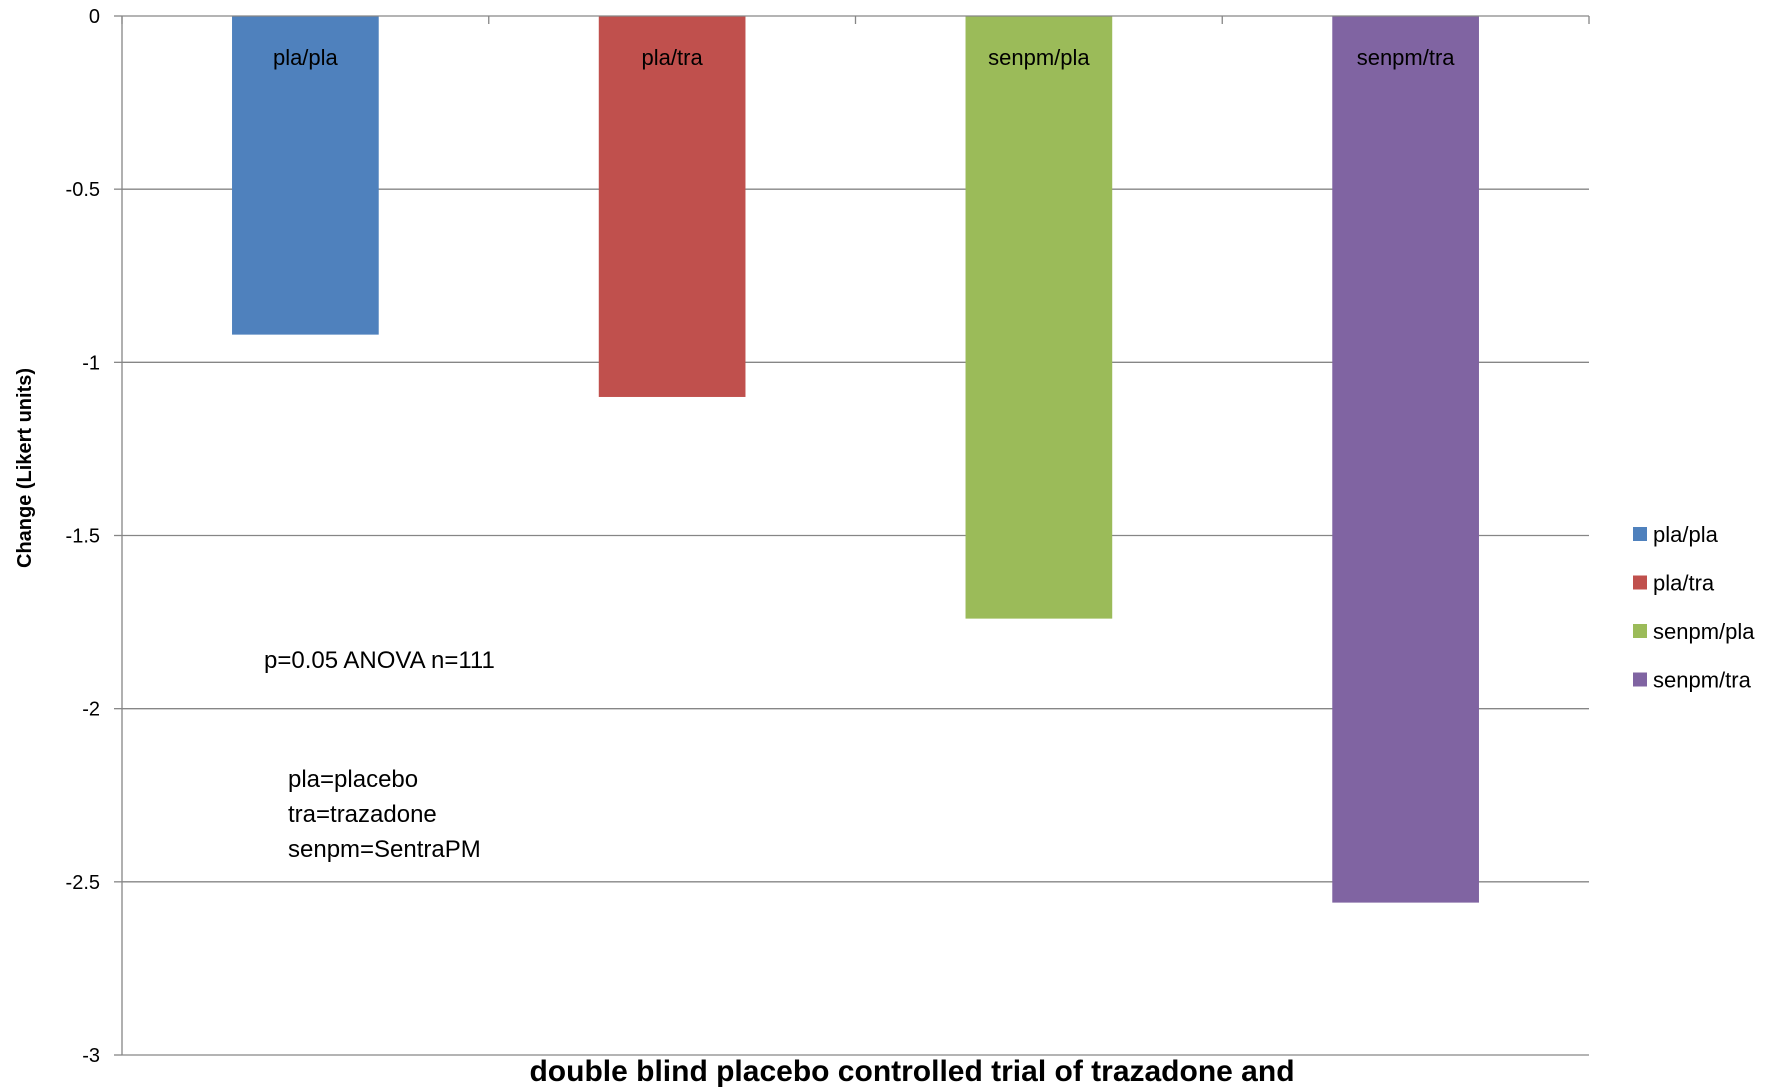 Image resolution: width=1785 pixels, height=1091 pixels. I want to click on legend-entry-label: senpm/pla, so click(1704, 631).